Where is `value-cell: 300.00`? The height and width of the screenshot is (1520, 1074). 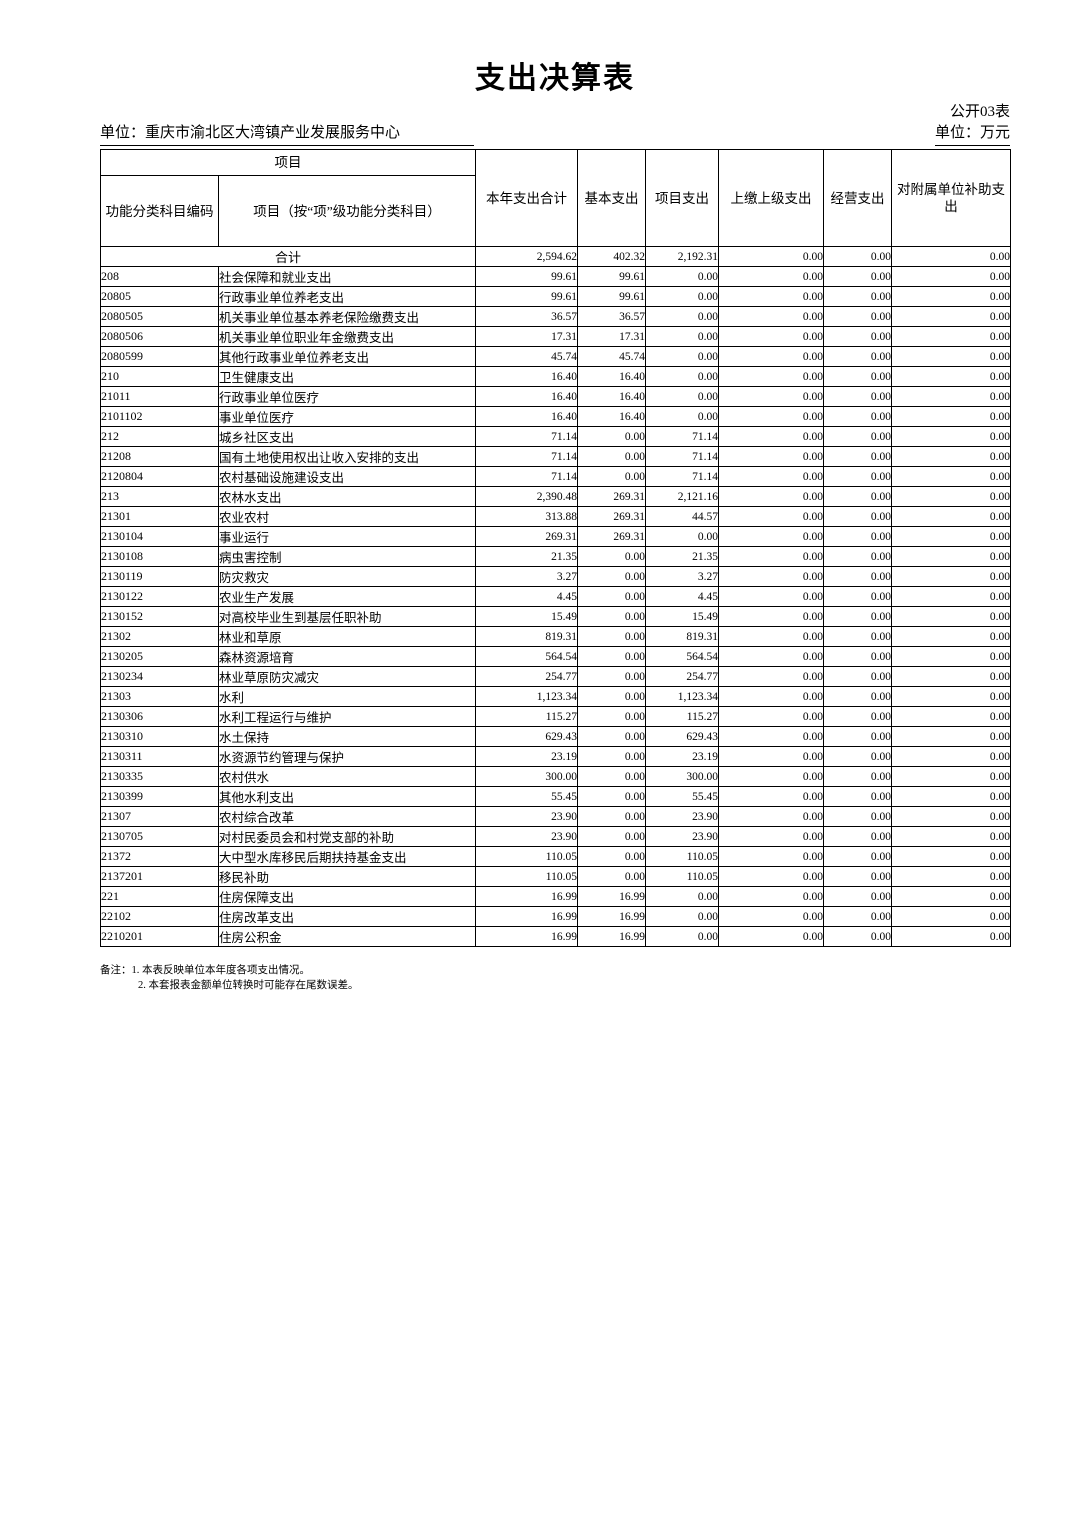 value-cell: 300.00 is located at coordinates (682, 776).